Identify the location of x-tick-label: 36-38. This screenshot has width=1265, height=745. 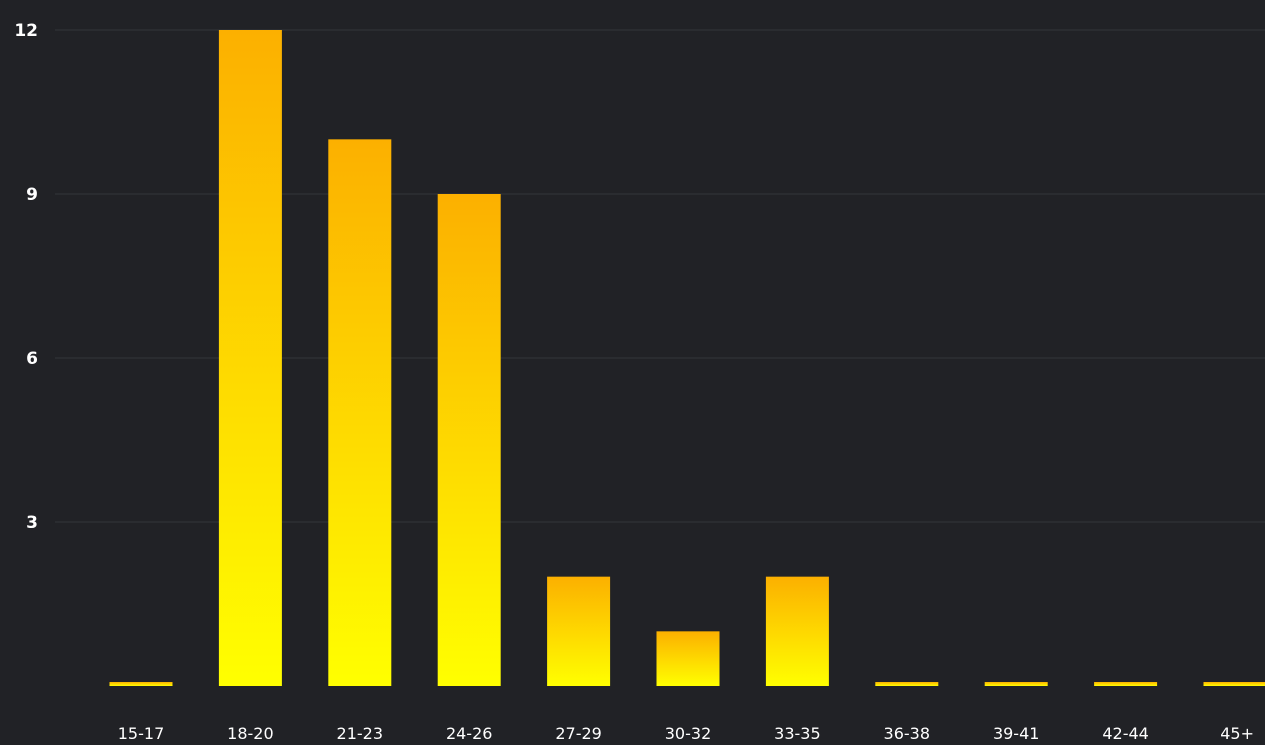
(907, 733).